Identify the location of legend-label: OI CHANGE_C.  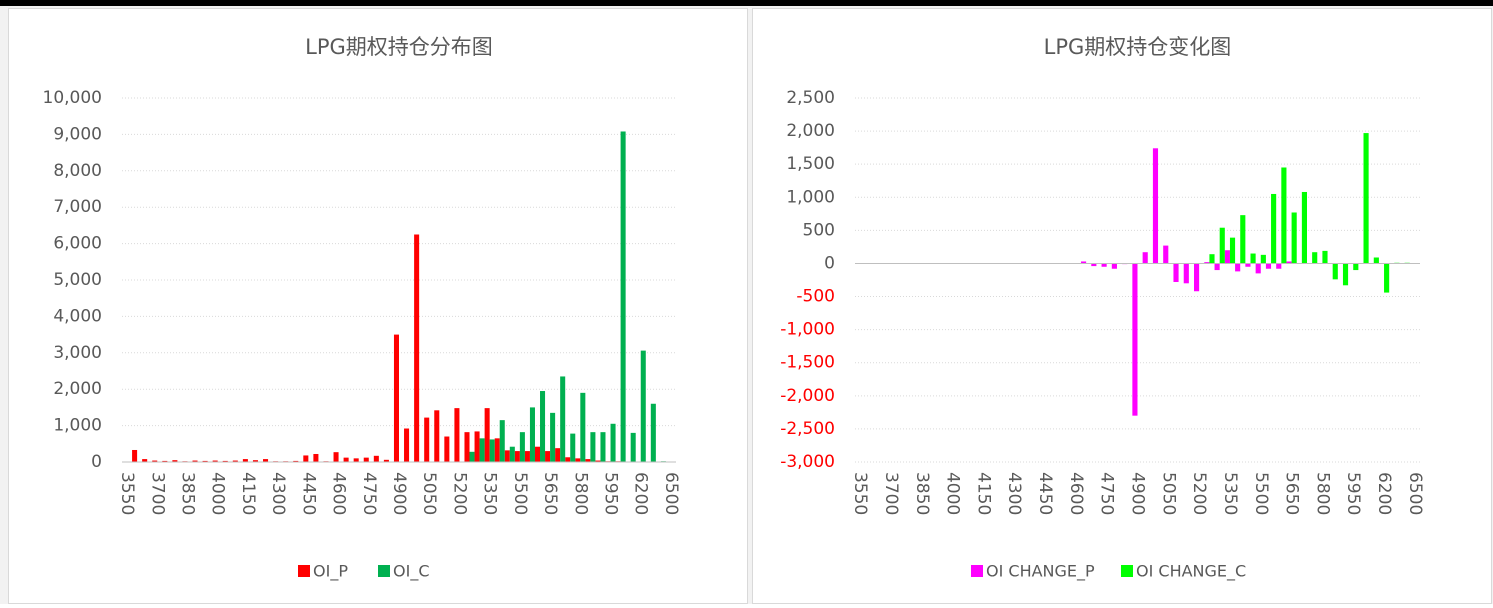
(1191, 572).